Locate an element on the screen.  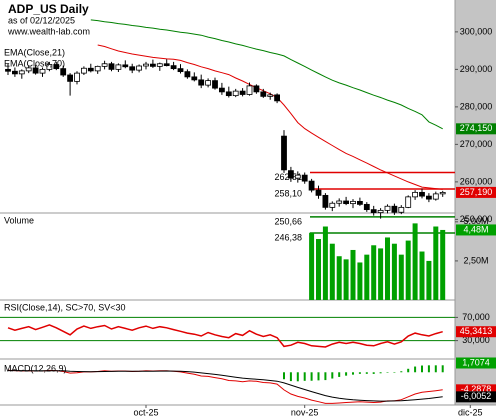
y-tick-label: 2,50M is located at coordinates (475, 260).